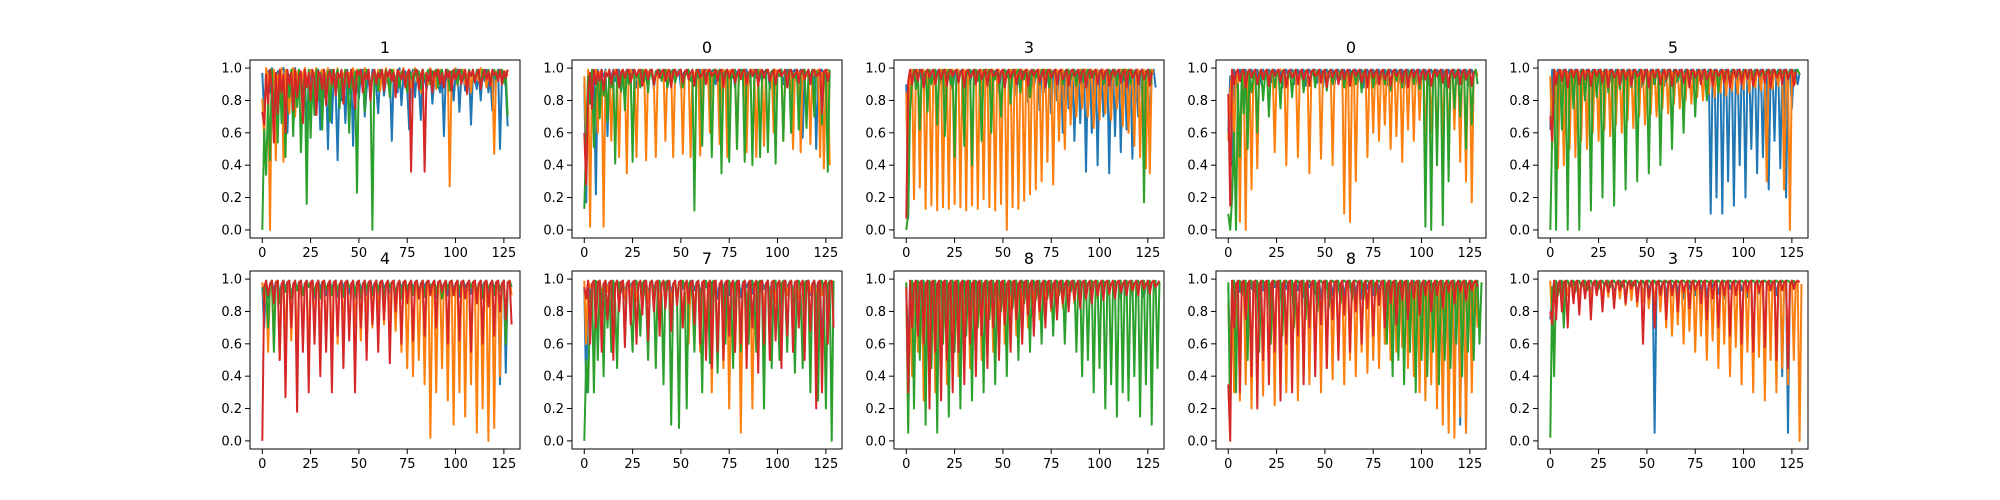 This screenshot has width=2000, height=500. I want to click on subplot-panel: 0 25 50 75 100 125 0.0 0.2 0.4 0.6 0.8 1.0 1, so click(371, 149).